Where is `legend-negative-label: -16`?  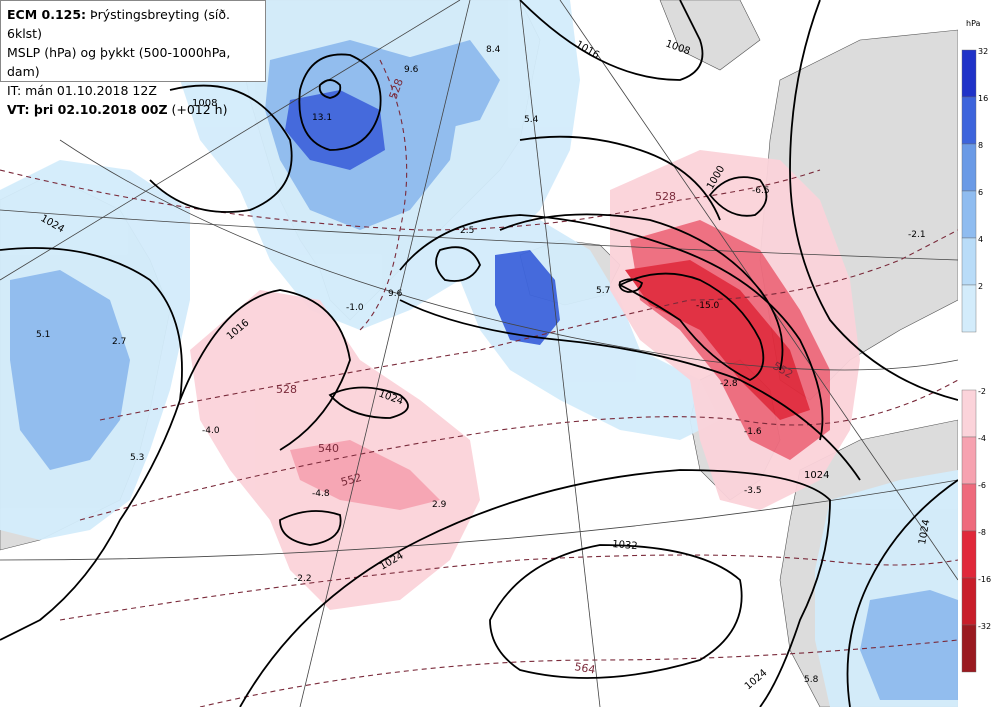
legend-negative-label: -16 is located at coordinates (984, 579).